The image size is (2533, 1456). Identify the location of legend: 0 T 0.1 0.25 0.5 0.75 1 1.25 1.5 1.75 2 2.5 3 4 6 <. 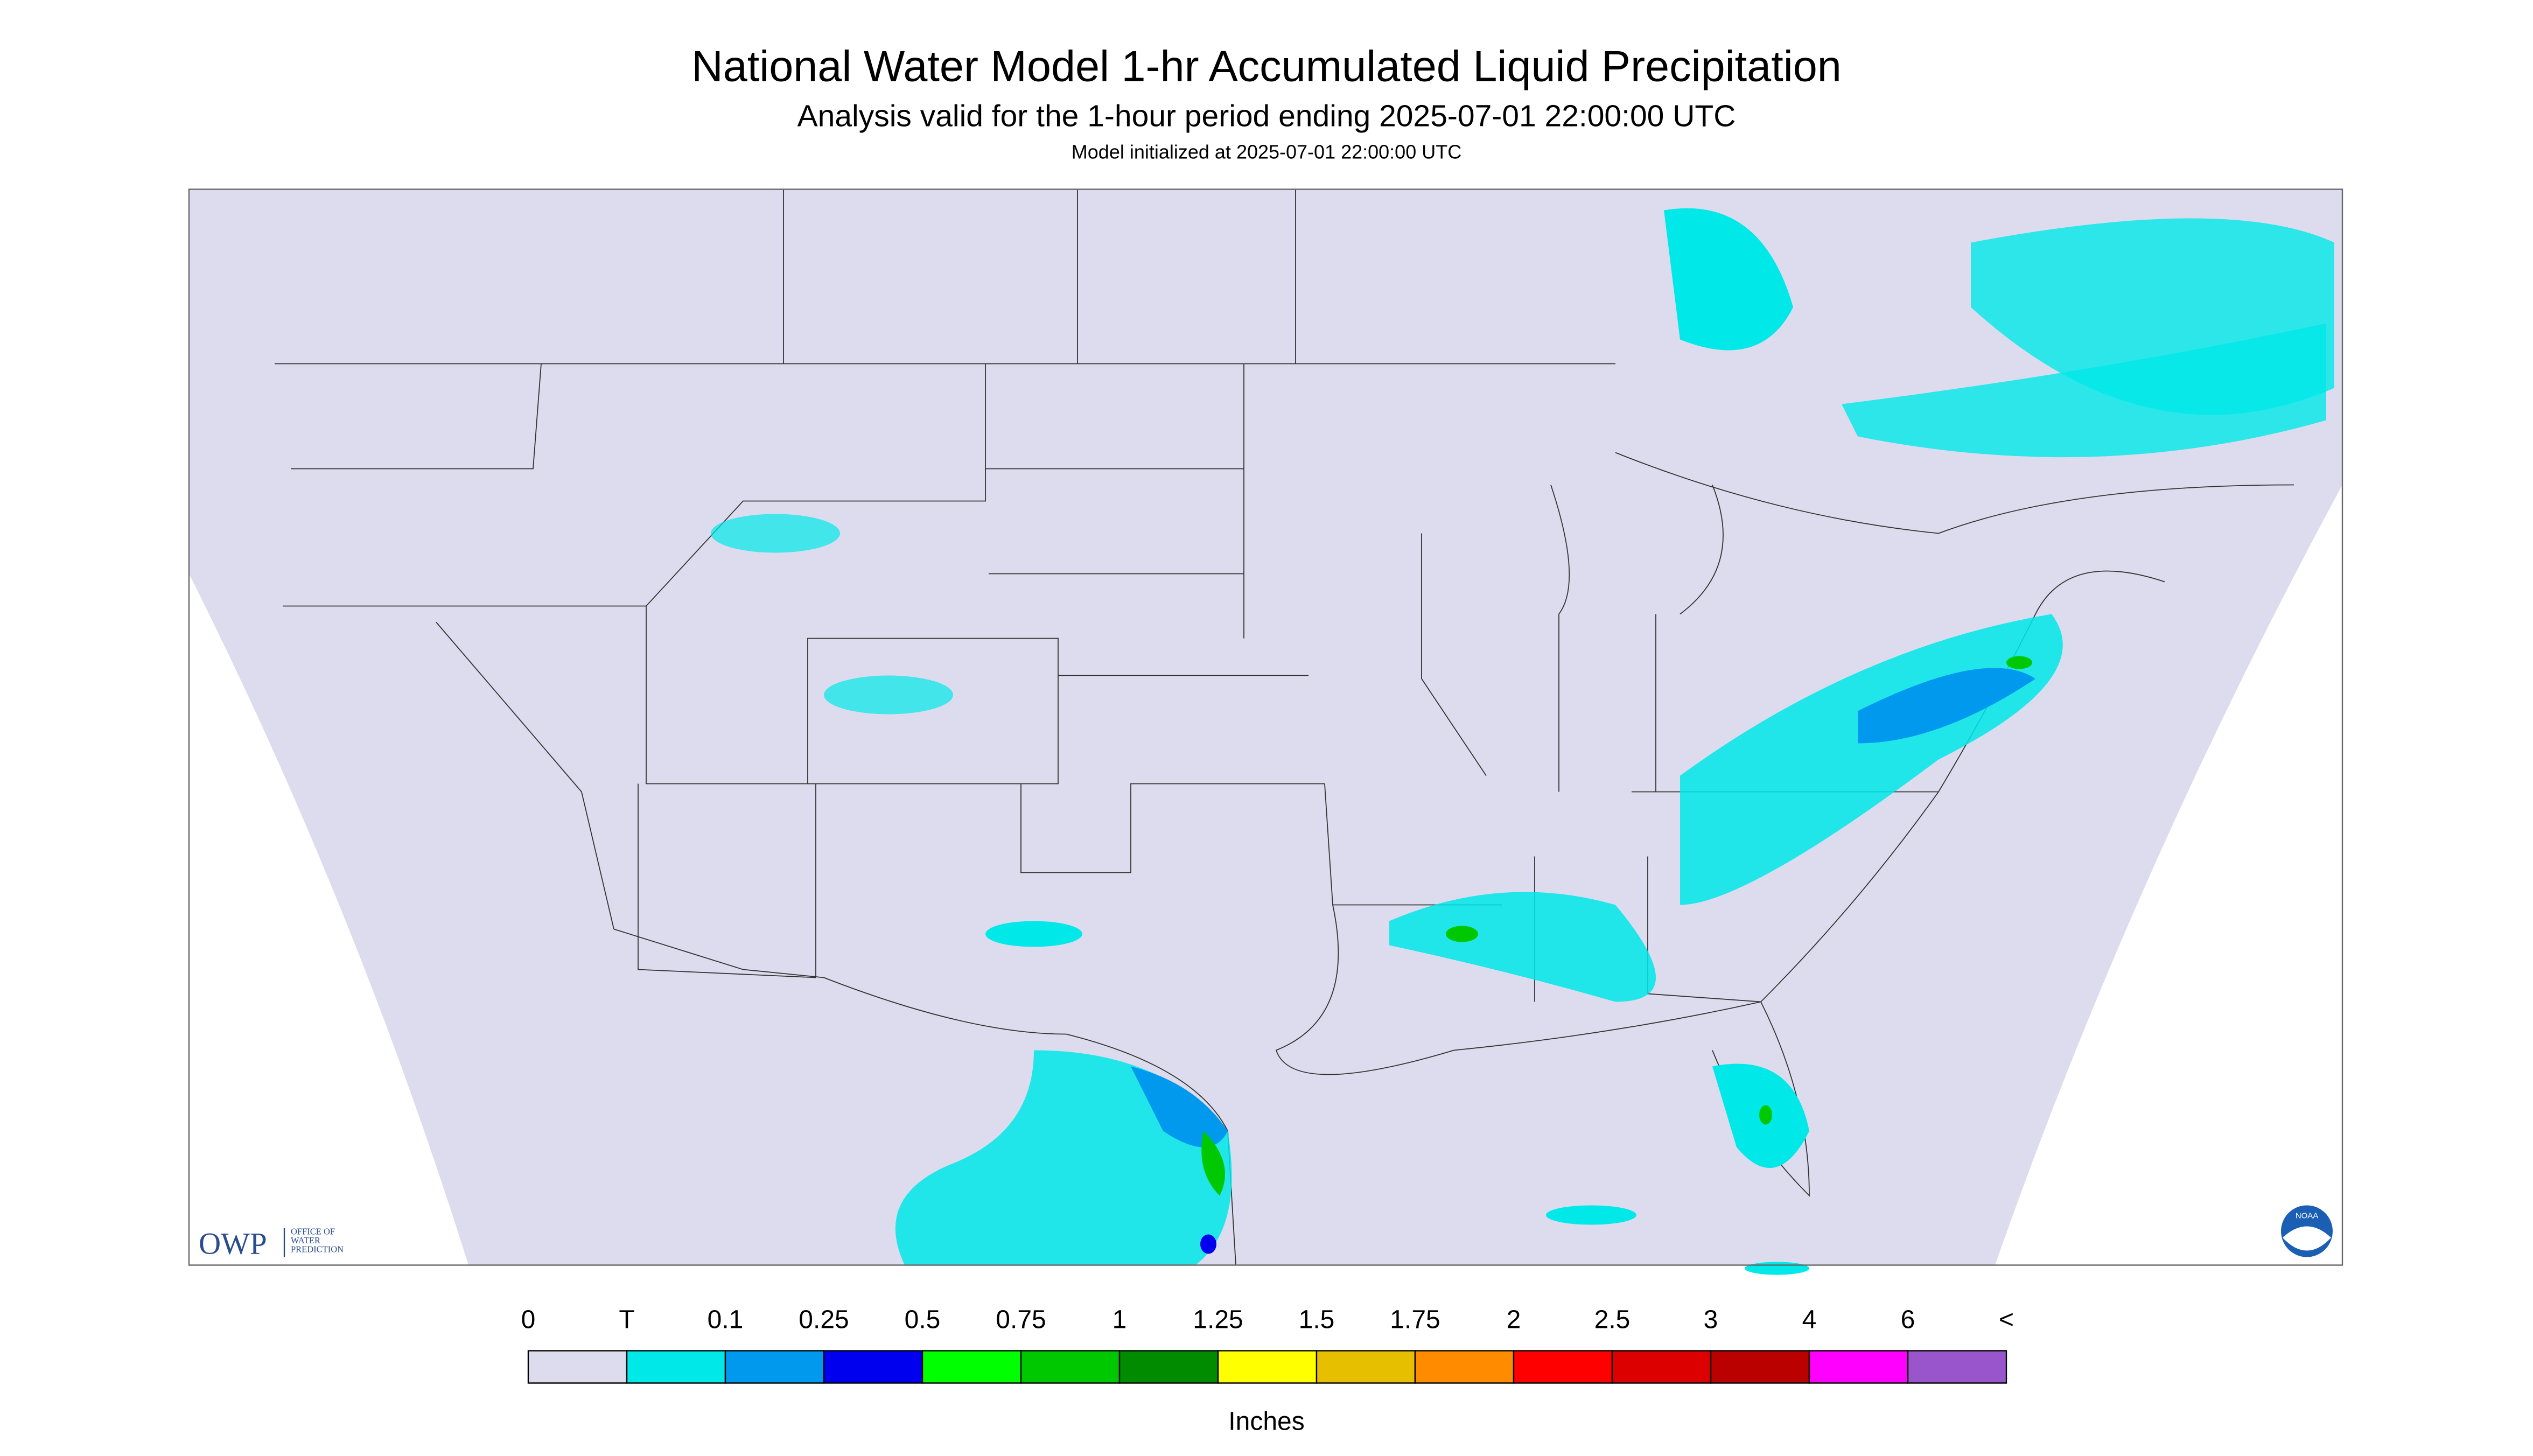
(1267, 1345).